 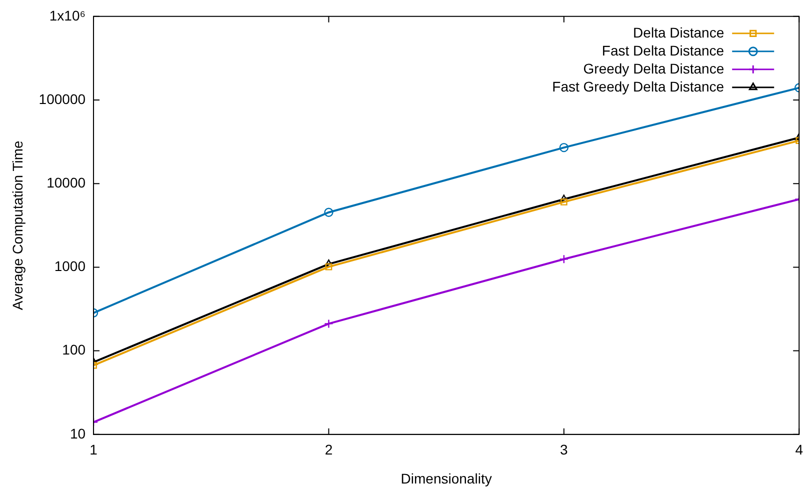 I want to click on y-tick-label: 100000, so click(x=62, y=98).